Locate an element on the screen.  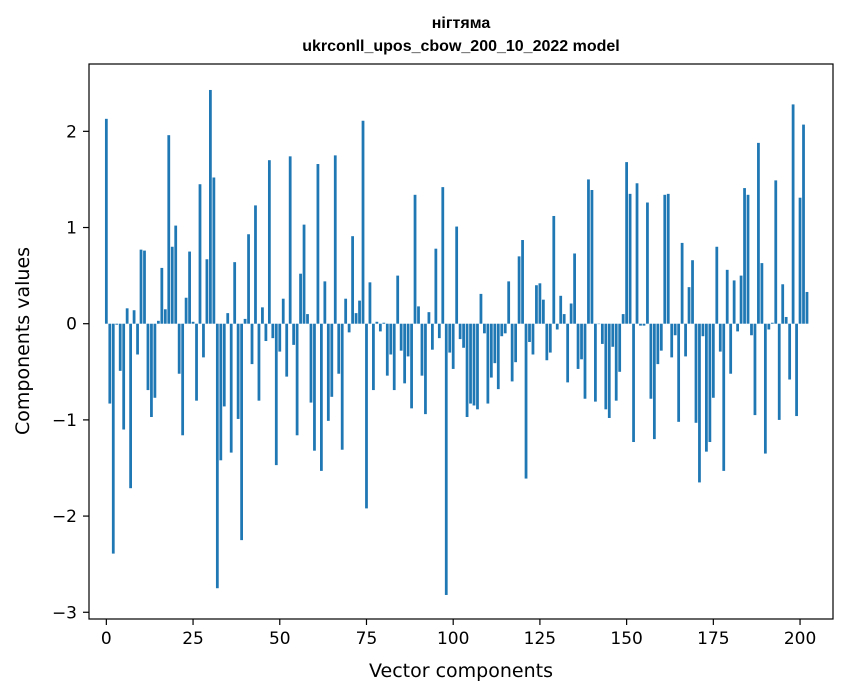
x-tick-label: 25 is located at coordinates (193, 639).